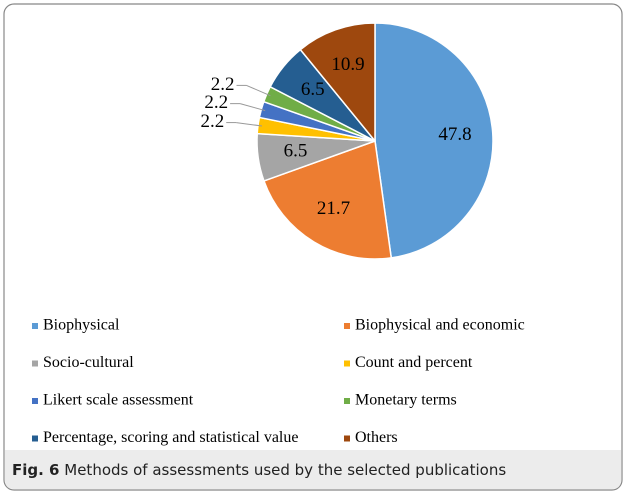  What do you see at coordinates (118, 400) in the screenshot?
I see `legend-label: Likert scale assessment` at bounding box center [118, 400].